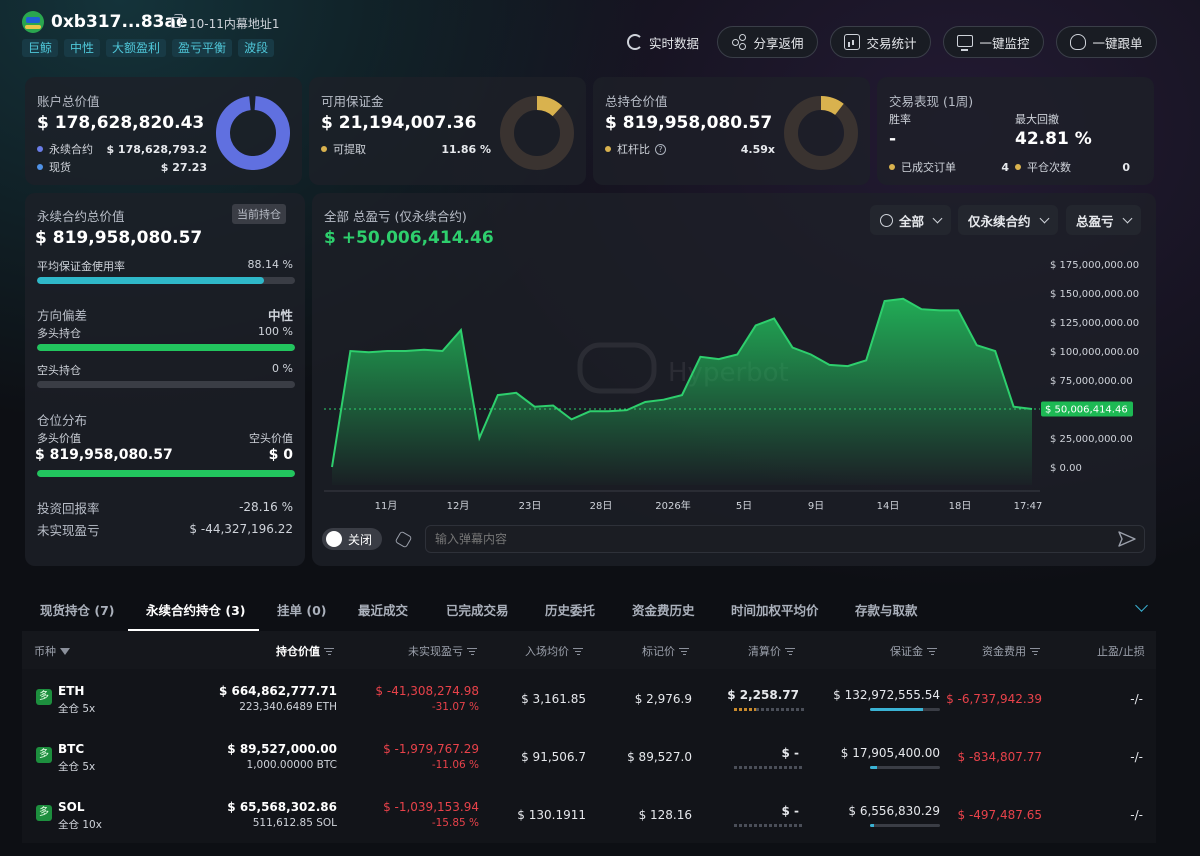 This screenshot has height=856, width=1200. Describe the element at coordinates (886, 220) in the screenshot. I see `clock-icon` at that location.